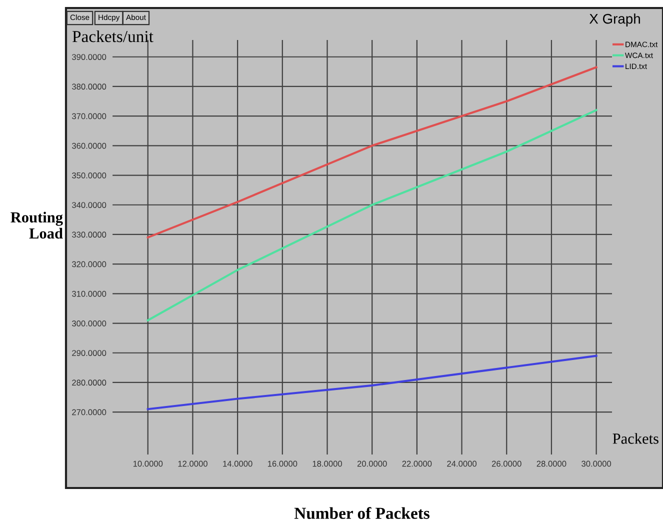 The width and height of the screenshot is (663, 531). I want to click on y-tick-label: 320.0000, so click(89, 264).